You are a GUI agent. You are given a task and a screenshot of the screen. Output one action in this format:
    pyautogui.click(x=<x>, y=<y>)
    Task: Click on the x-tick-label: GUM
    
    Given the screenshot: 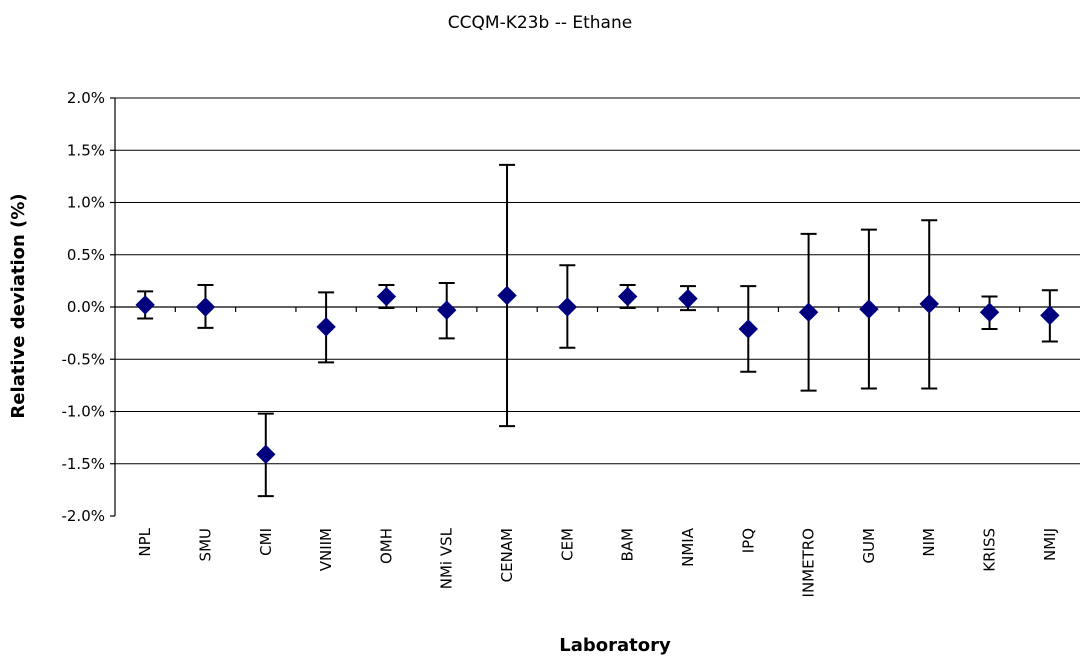 What is the action you would take?
    pyautogui.click(x=869, y=546)
    